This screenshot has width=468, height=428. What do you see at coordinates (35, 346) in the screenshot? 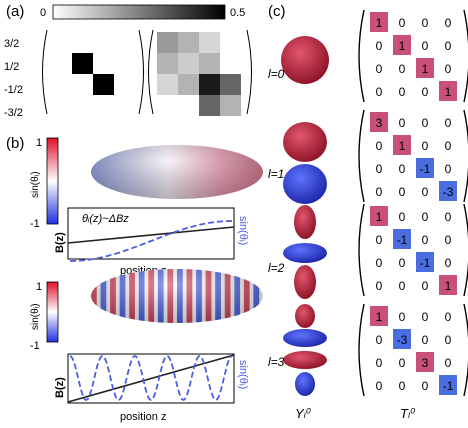
I see `cb2-min: -1` at bounding box center [35, 346].